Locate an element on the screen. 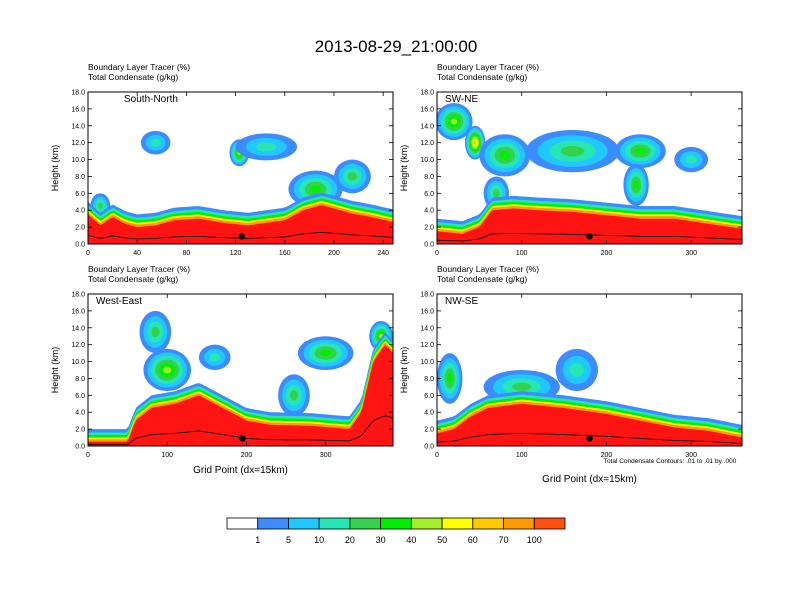  colorbar-label: 10 is located at coordinates (319, 540).